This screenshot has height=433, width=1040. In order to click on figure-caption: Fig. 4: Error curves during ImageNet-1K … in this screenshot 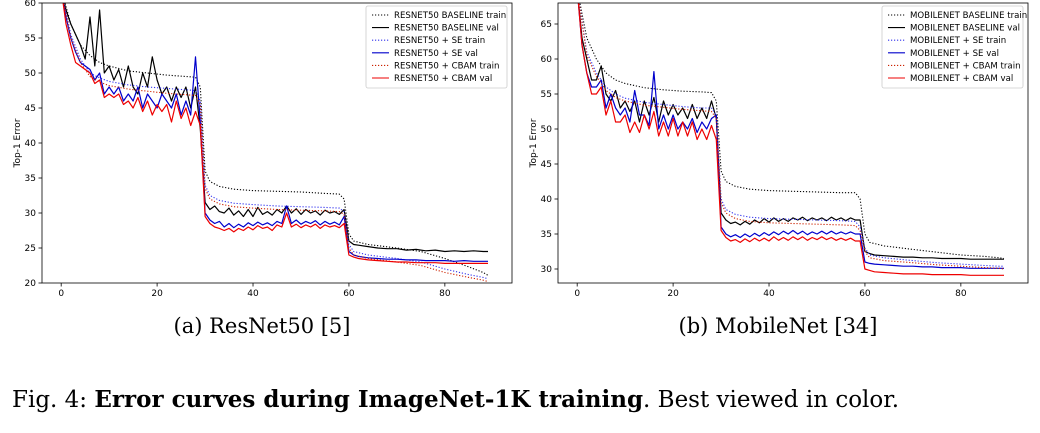, I will do `click(522, 399)`.